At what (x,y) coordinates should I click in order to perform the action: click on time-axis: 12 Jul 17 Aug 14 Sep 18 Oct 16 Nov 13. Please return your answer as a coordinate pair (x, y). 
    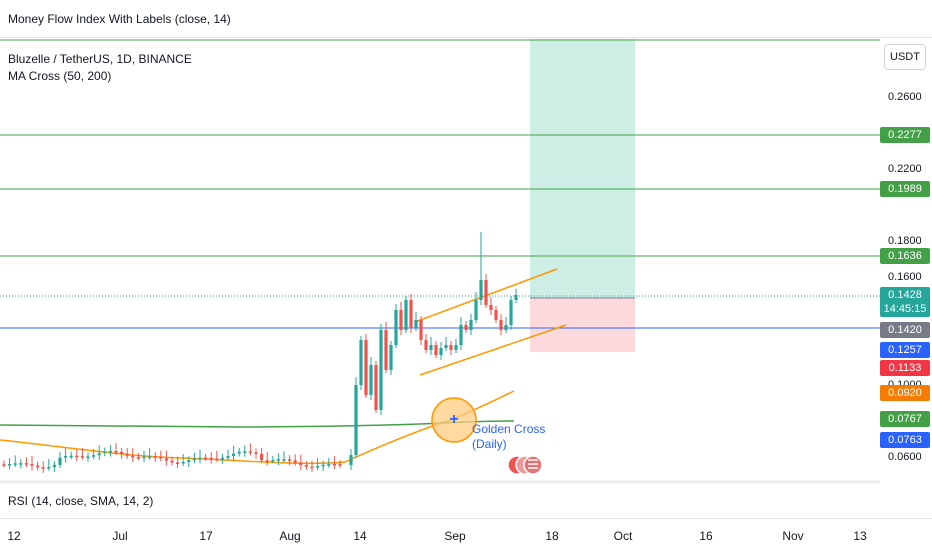
    Looking at the image, I should click on (466, 534).